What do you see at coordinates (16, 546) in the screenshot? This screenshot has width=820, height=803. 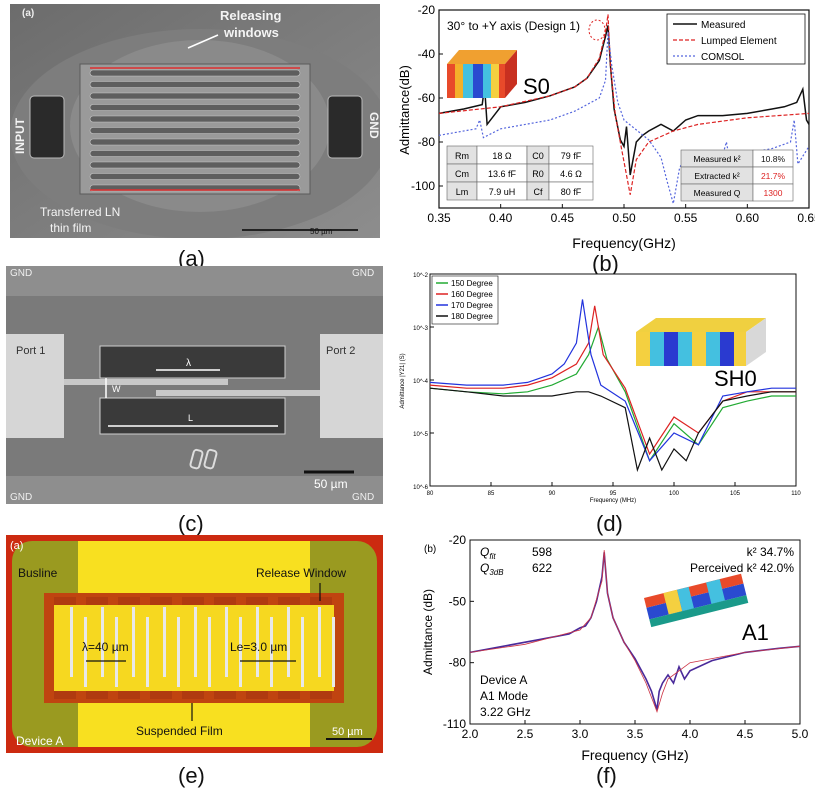 I see `panel-e-label: (a)` at bounding box center [16, 546].